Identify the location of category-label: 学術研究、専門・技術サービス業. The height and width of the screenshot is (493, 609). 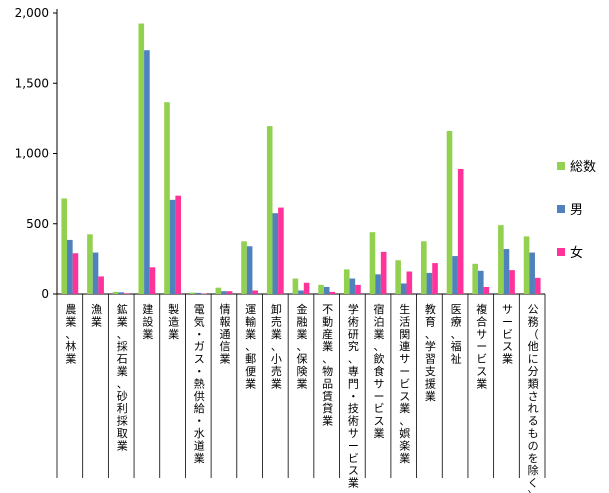
(353, 396).